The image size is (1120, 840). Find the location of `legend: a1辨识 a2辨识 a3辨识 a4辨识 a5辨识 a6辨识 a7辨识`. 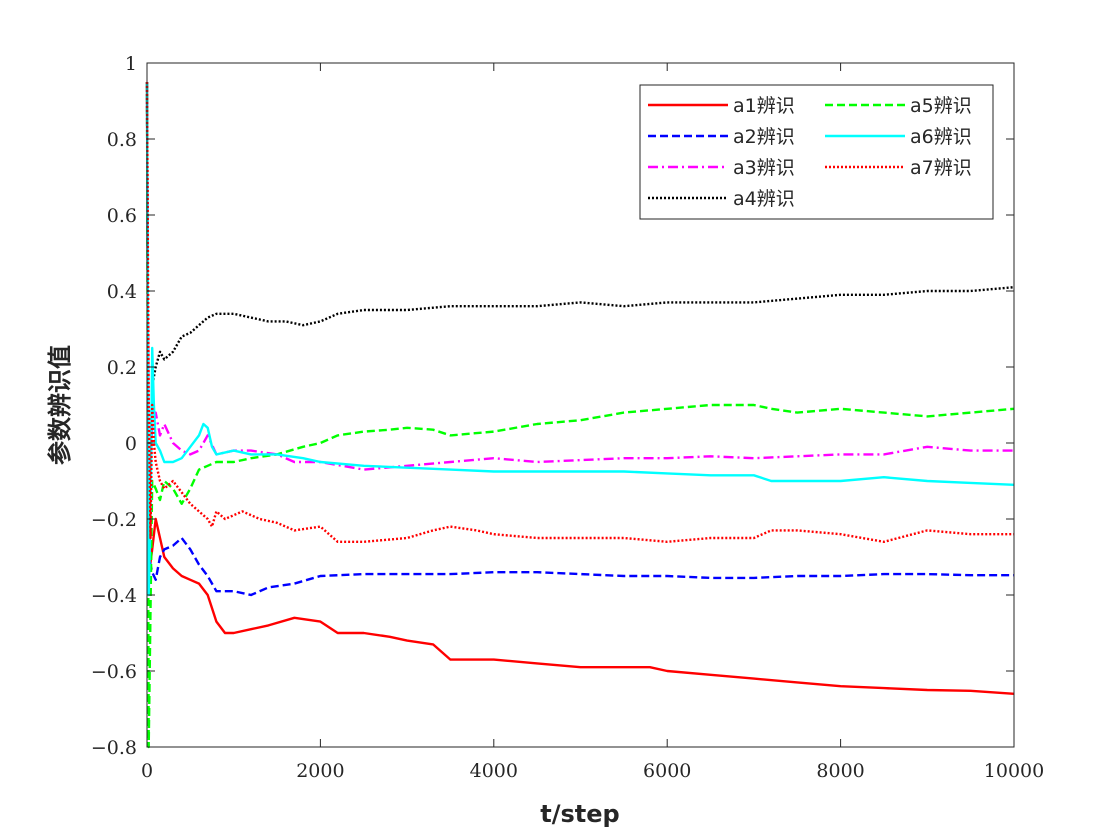

legend: a1辨识 a2辨识 a3辨识 a4辨识 a5辨识 a6辨识 a7辨识 is located at coordinates (816, 152).